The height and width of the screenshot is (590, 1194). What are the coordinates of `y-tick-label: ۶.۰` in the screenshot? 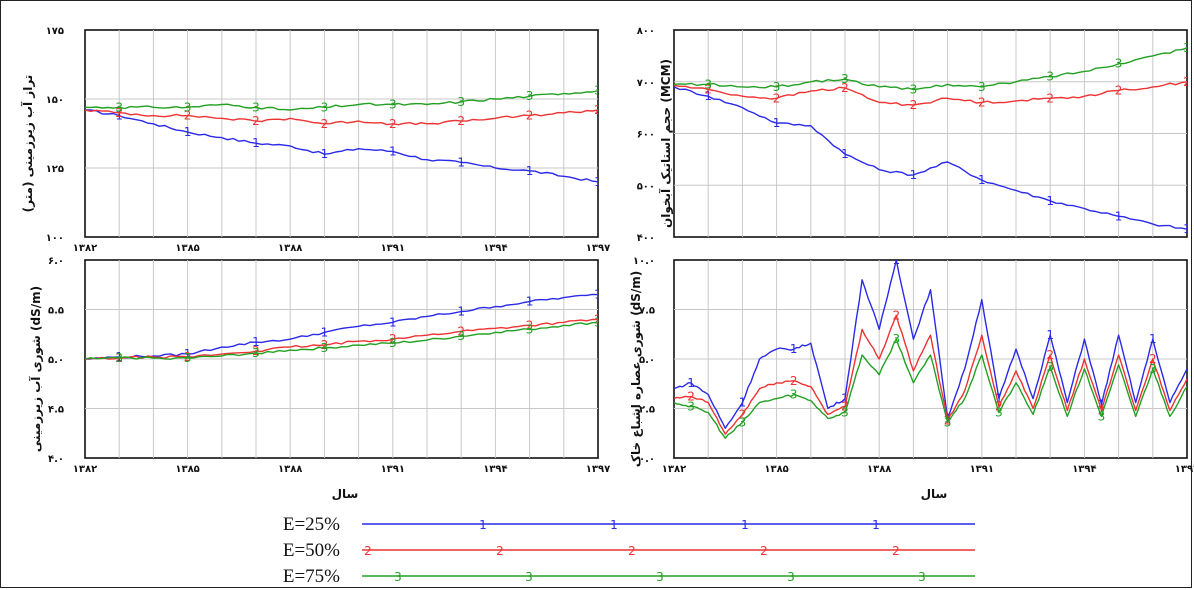 It's located at (56, 261).